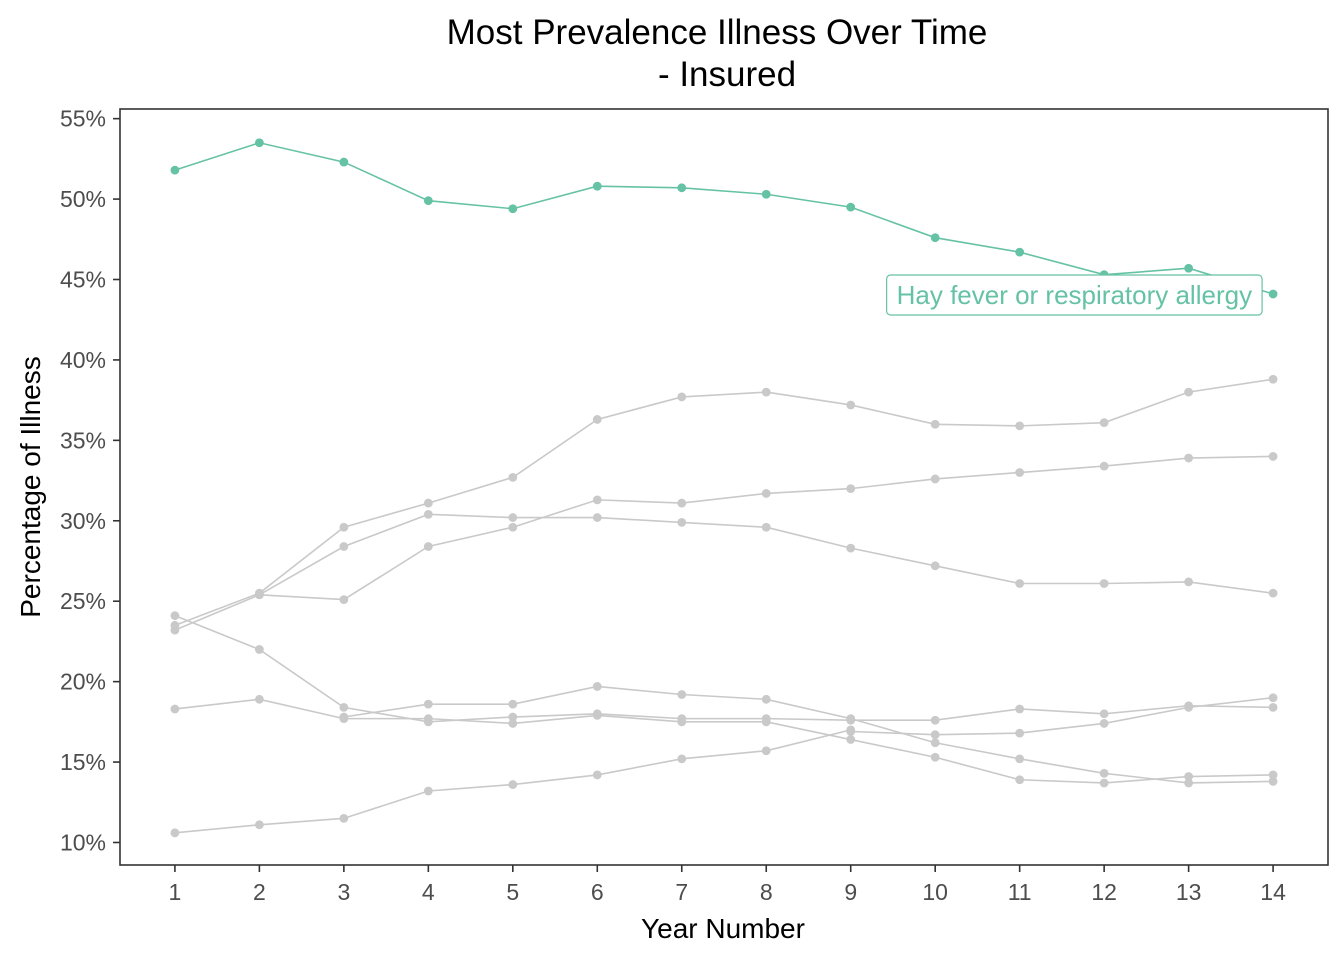 This screenshot has width=1344, height=960. Describe the element at coordinates (83, 842) in the screenshot. I see `y-tick-label: 10%` at that location.